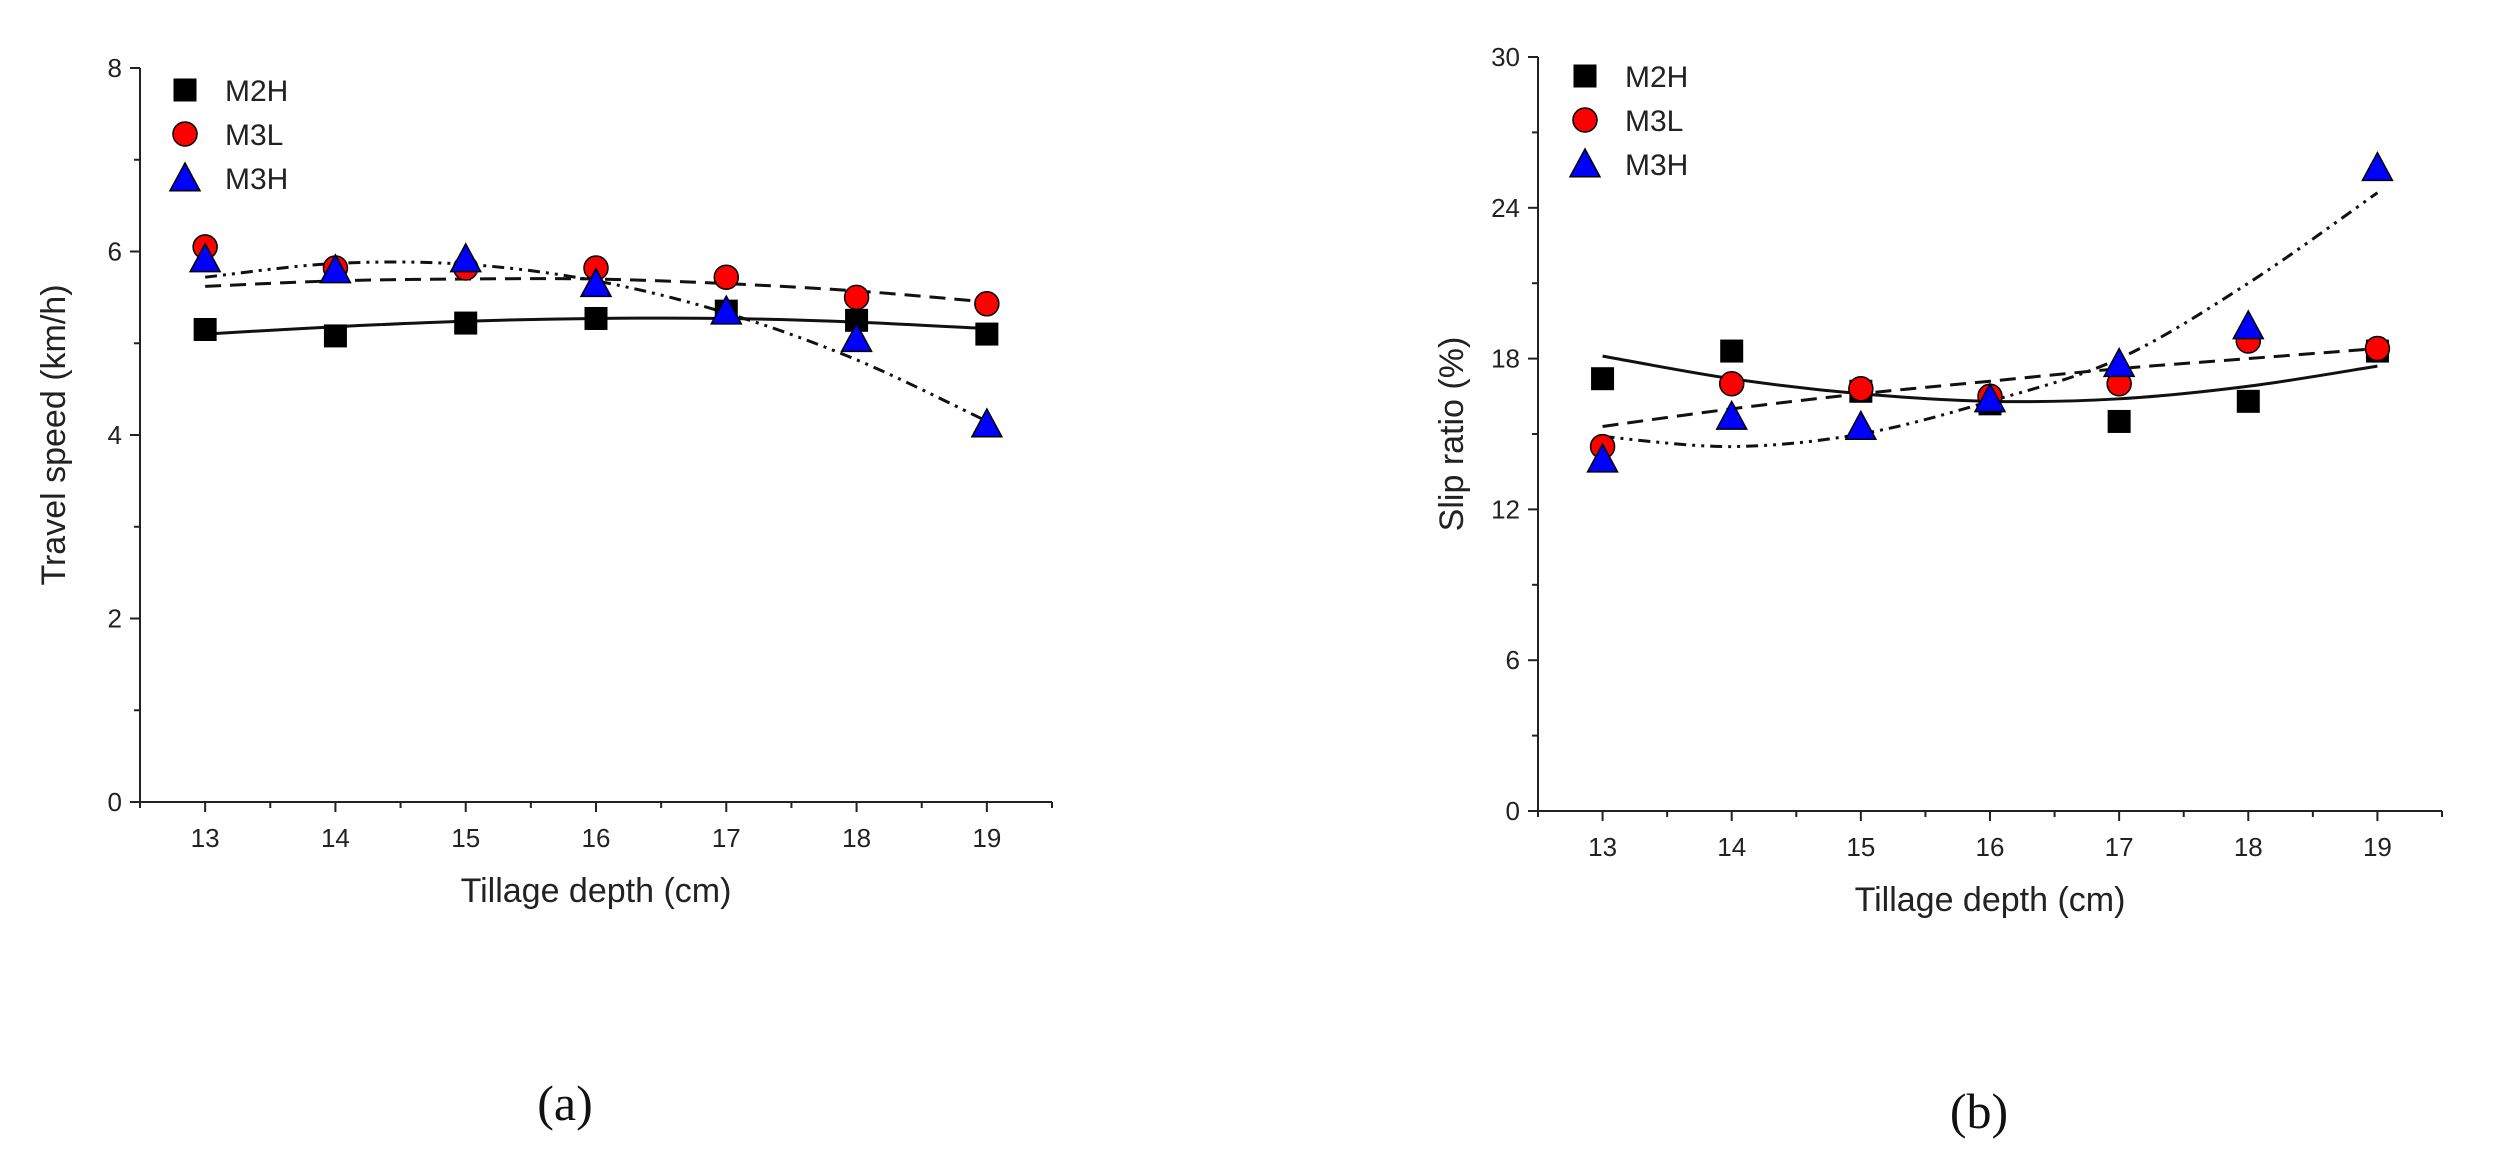 This screenshot has width=2512, height=1171. I want to click on y-tick-label: 2, so click(115, 619).